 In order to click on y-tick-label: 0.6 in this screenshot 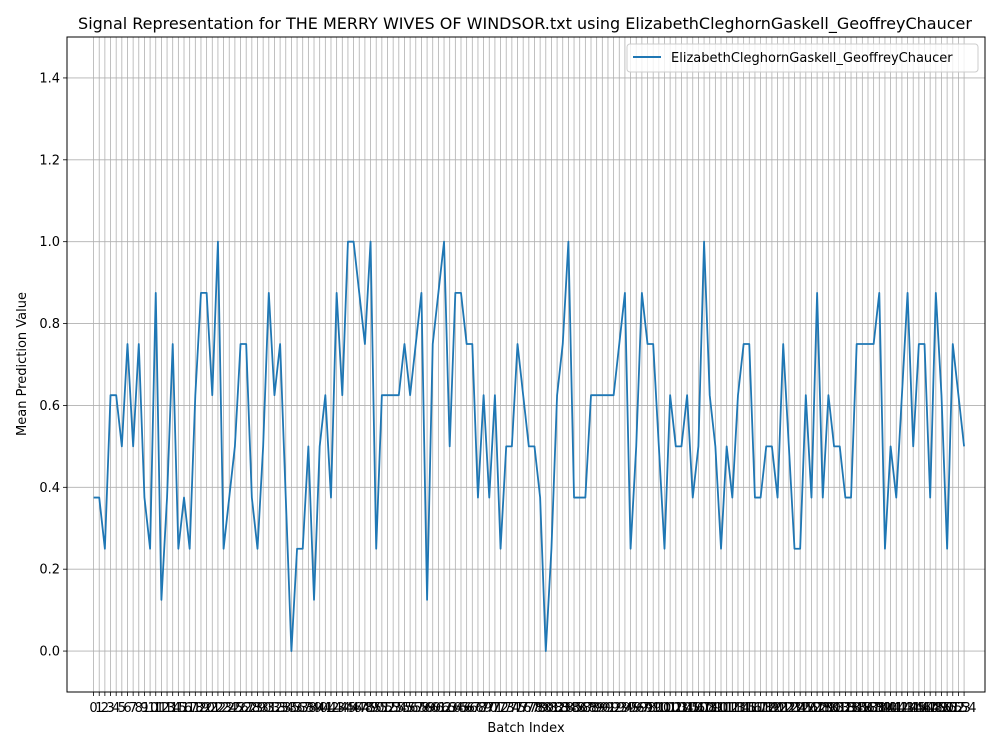, I will do `click(49, 406)`.